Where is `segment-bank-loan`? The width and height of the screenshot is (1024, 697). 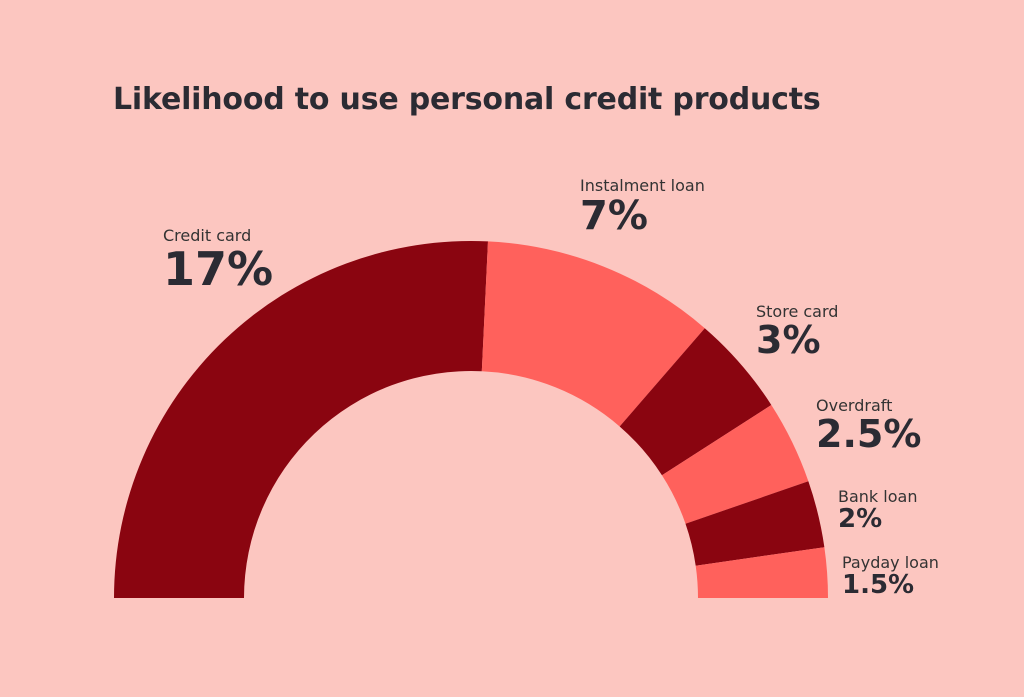 segment-bank-loan is located at coordinates (755, 523).